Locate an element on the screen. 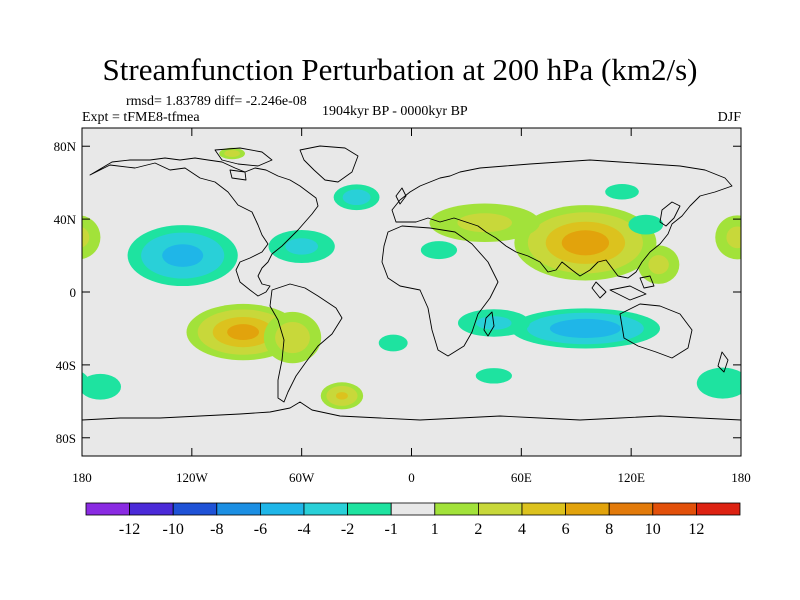  experiment-label: Expt = tFME8-tfmea is located at coordinates (141, 117).